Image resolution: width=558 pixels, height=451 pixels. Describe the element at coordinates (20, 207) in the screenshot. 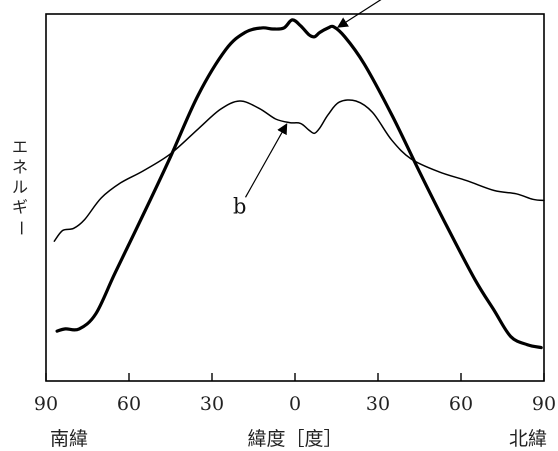

I see `y-axis-label-char: ギ` at that location.